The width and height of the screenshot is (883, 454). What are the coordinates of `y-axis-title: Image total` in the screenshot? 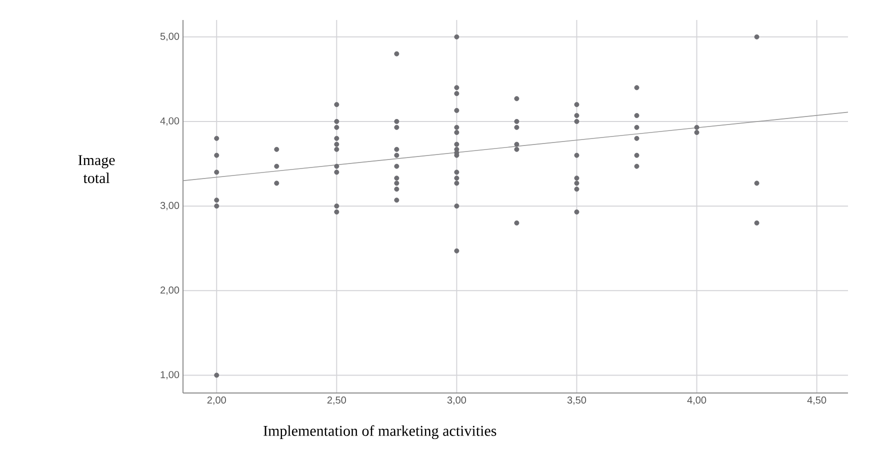 It's located at (96, 169).